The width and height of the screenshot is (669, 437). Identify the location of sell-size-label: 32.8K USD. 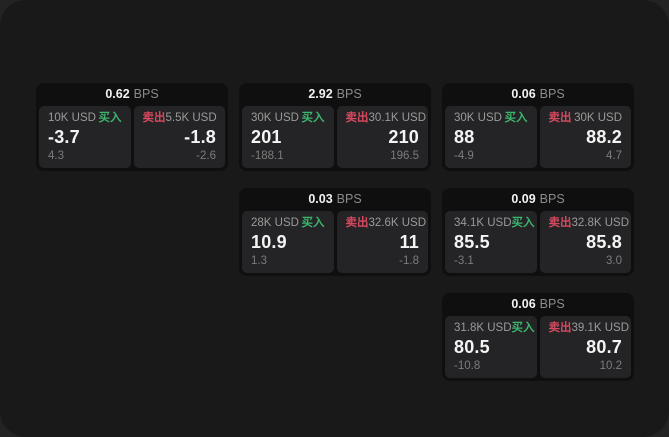
(600, 223).